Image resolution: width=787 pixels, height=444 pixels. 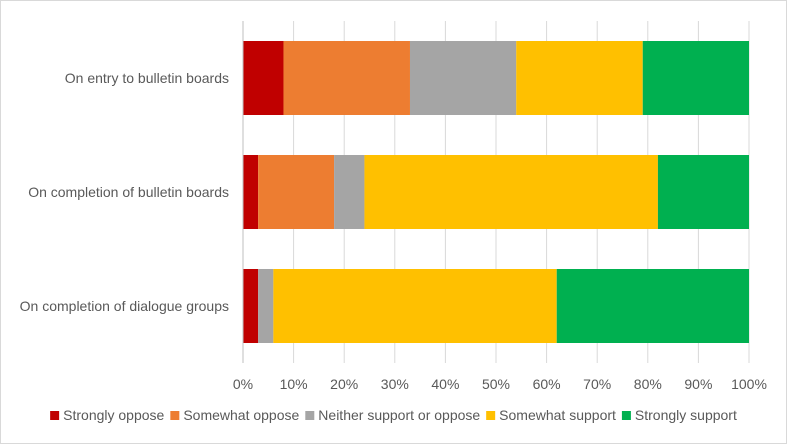 I want to click on legend-item: Neither support or oppose, so click(x=392, y=415).